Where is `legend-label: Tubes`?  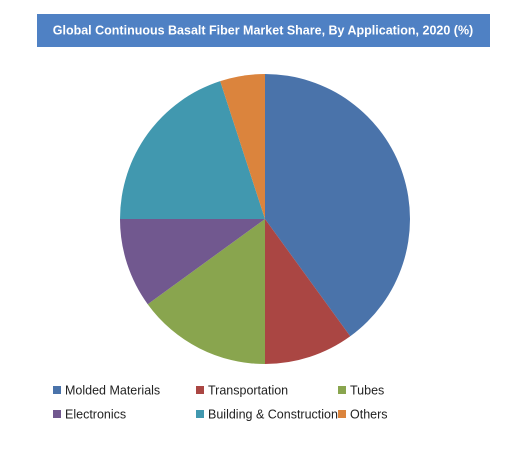 legend-label: Tubes is located at coordinates (367, 390).